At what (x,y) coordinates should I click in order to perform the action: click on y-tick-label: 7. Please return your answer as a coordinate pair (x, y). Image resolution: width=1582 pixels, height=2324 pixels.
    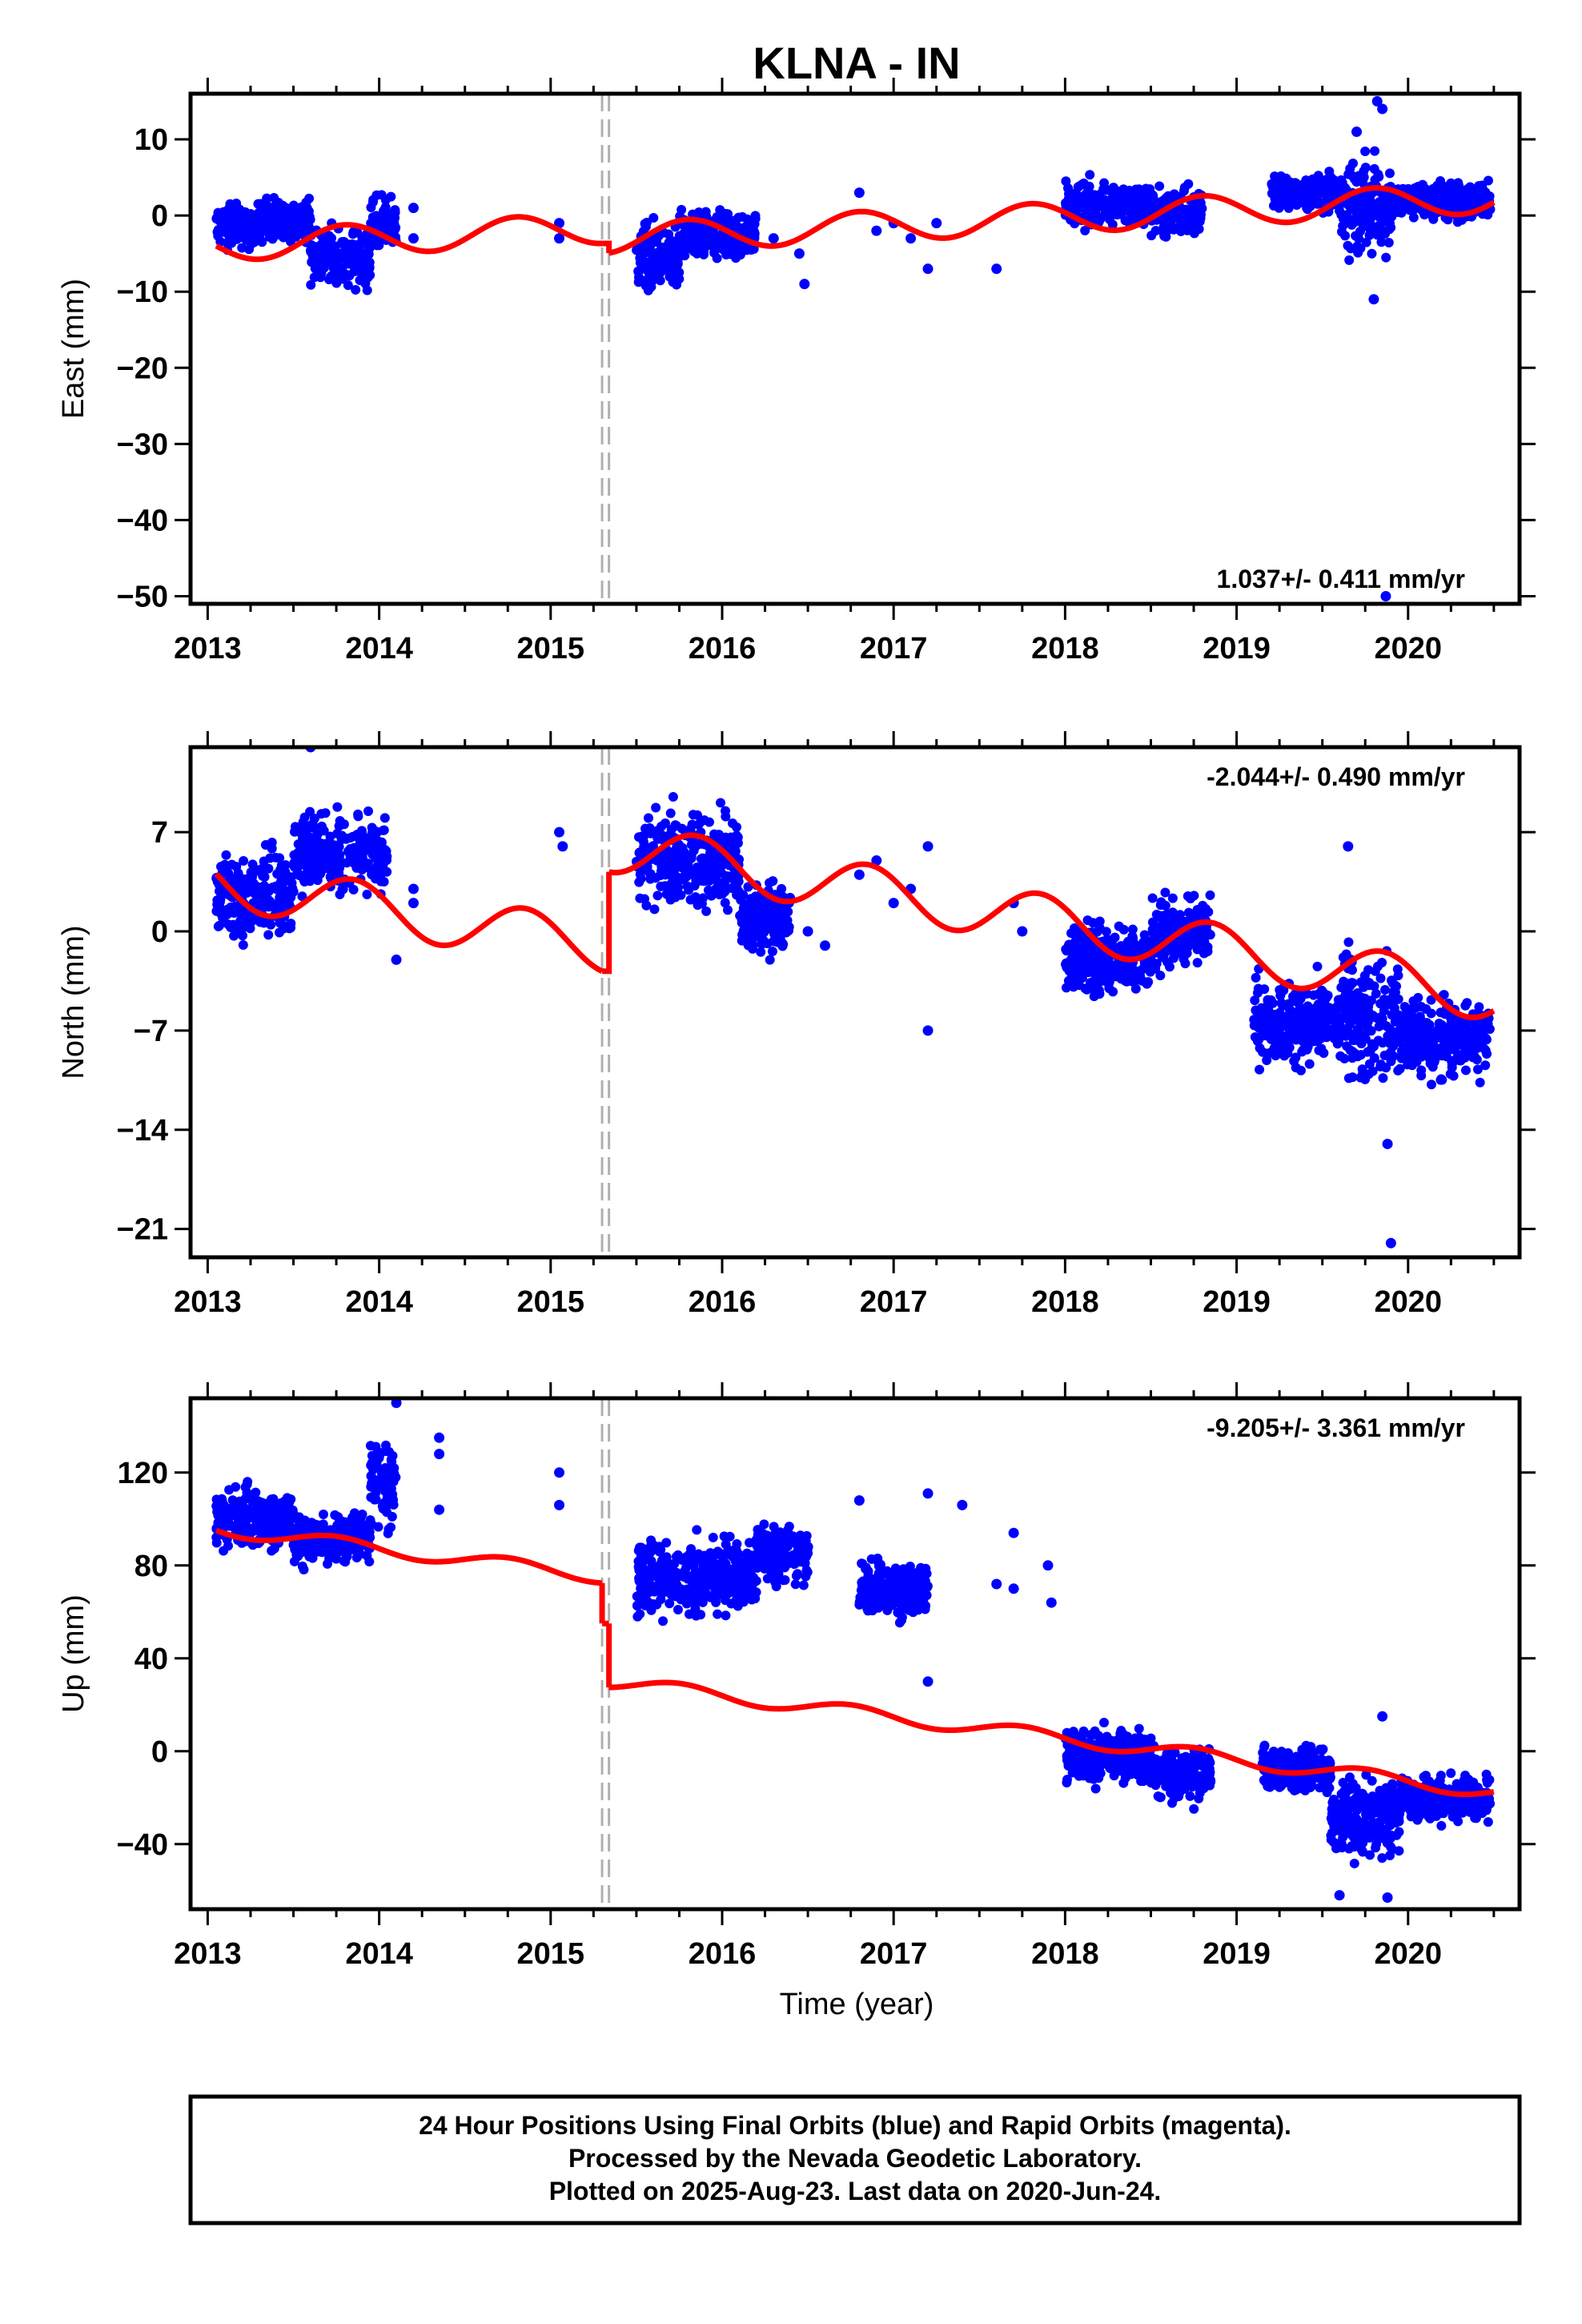
    Looking at the image, I should click on (159, 833).